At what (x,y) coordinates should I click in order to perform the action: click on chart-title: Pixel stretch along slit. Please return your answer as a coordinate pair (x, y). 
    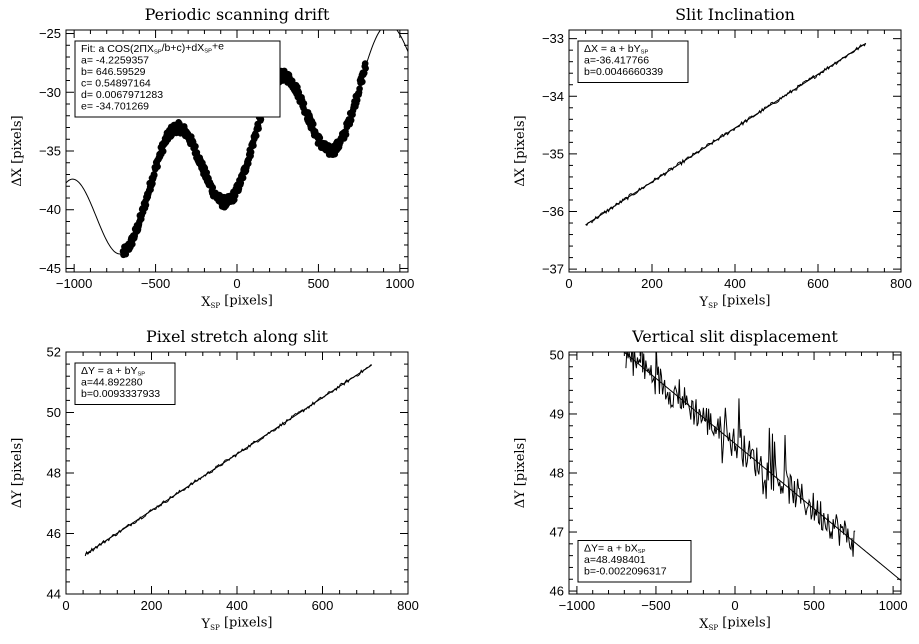
    Looking at the image, I should click on (237, 336).